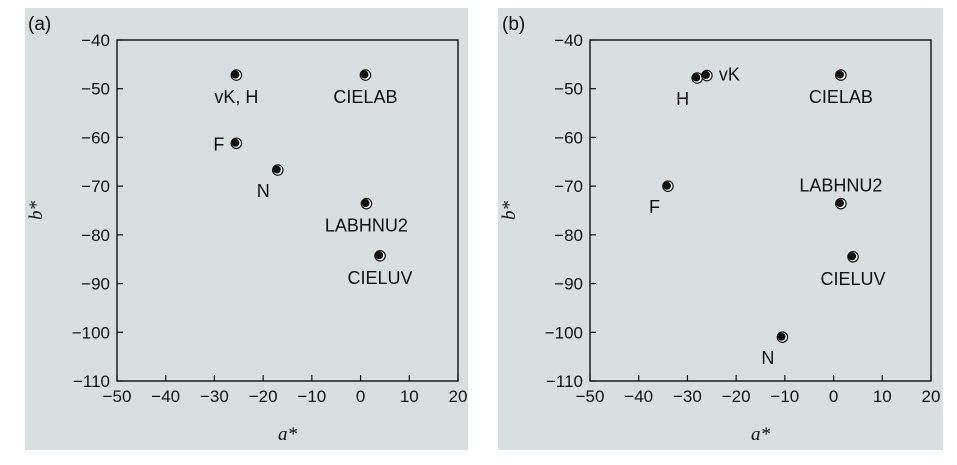 The height and width of the screenshot is (465, 957). Describe the element at coordinates (729, 75) in the screenshot. I see `data-point-label: vK` at that location.